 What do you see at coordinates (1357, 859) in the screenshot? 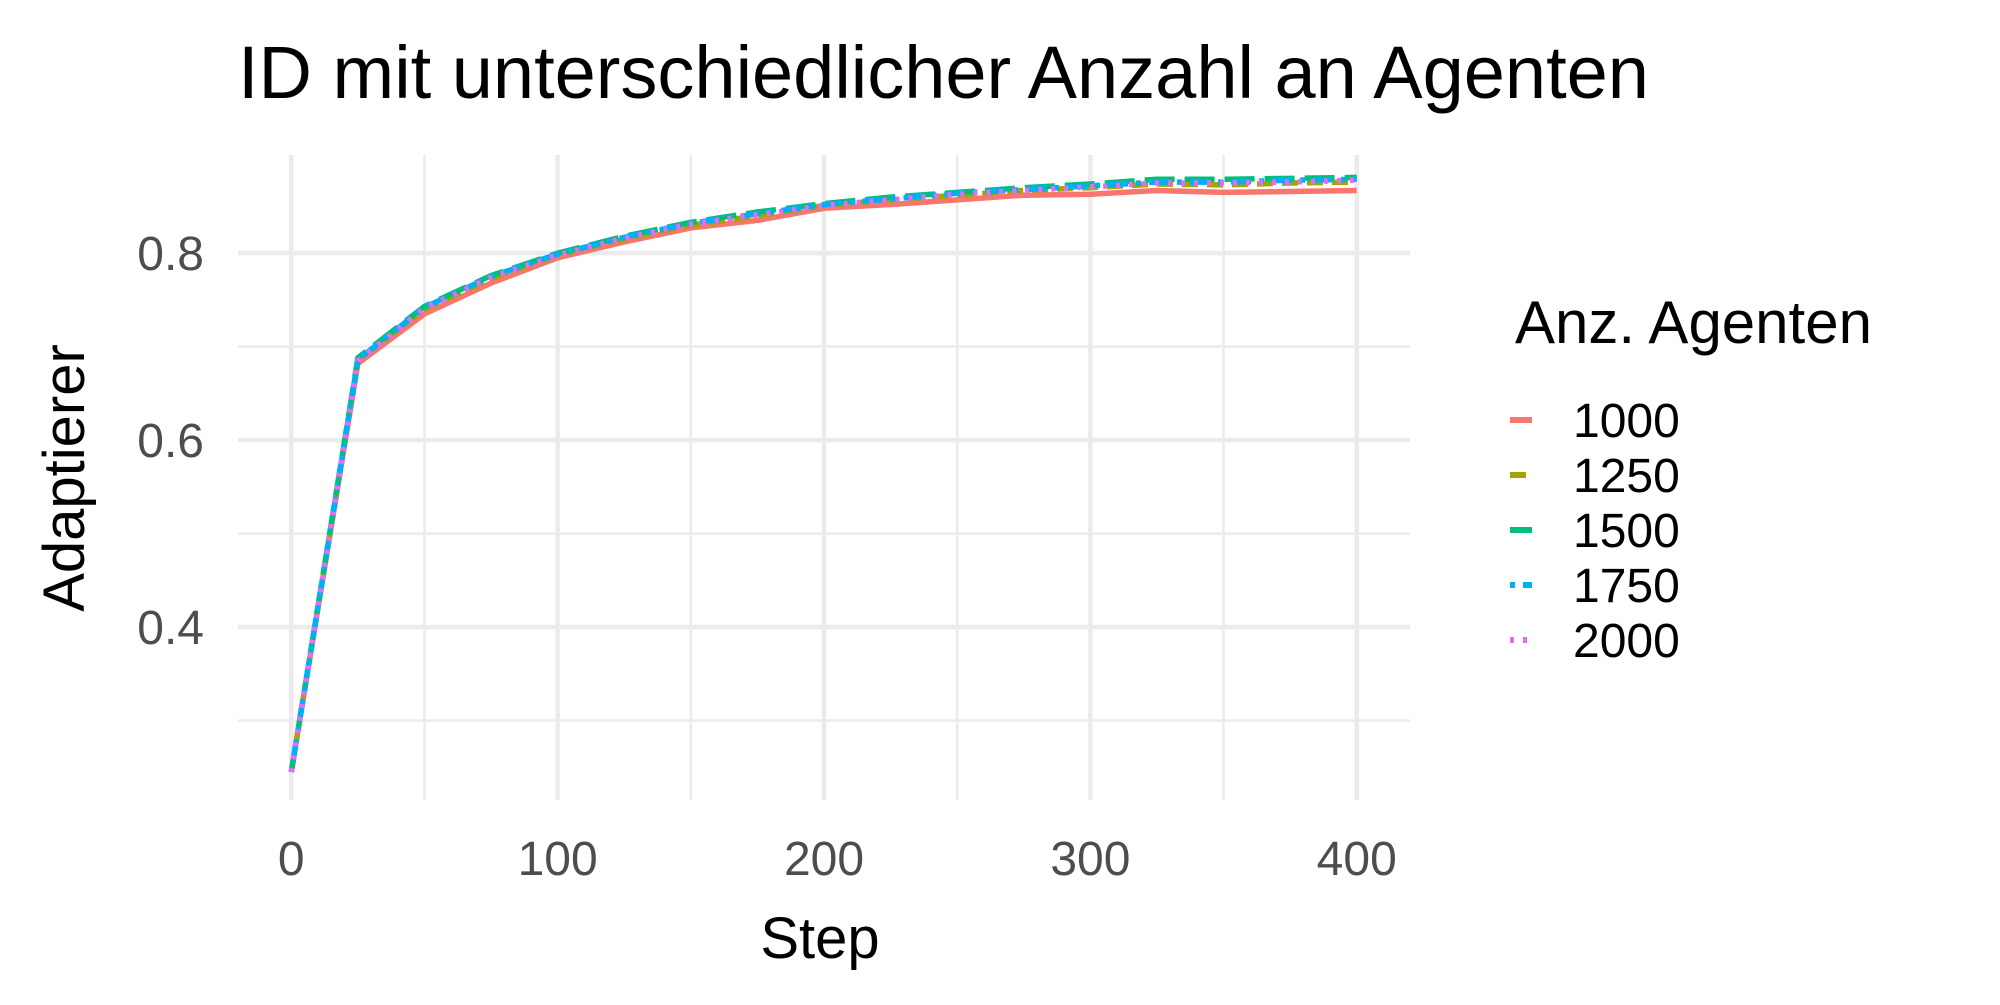
I see `x-tick-label: 400` at bounding box center [1357, 859].